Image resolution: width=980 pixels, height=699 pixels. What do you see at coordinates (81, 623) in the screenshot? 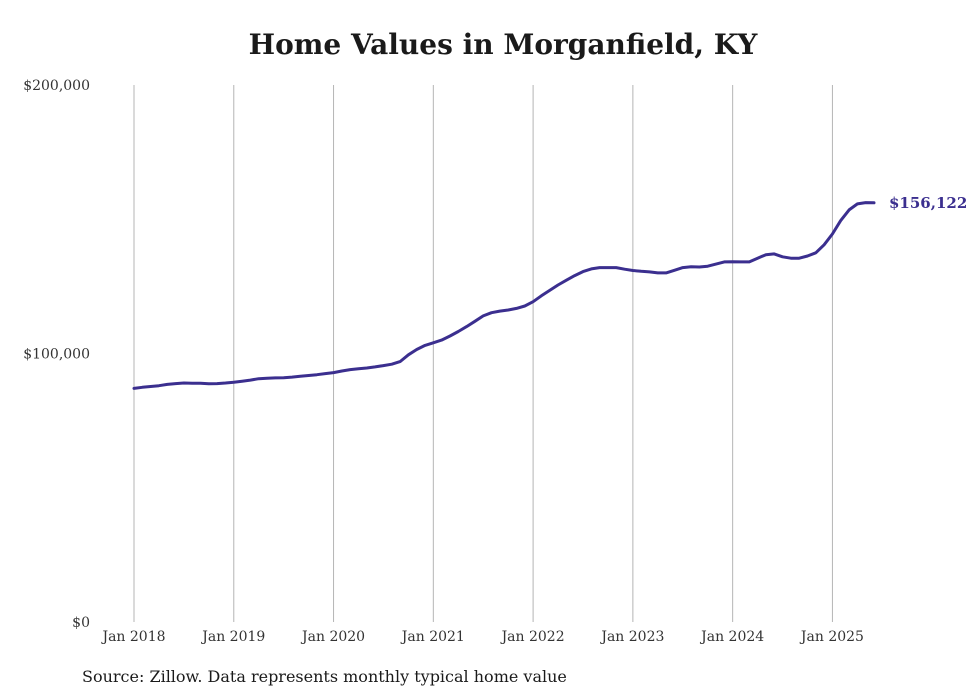
I see `y-tick-label: $0` at bounding box center [81, 623].